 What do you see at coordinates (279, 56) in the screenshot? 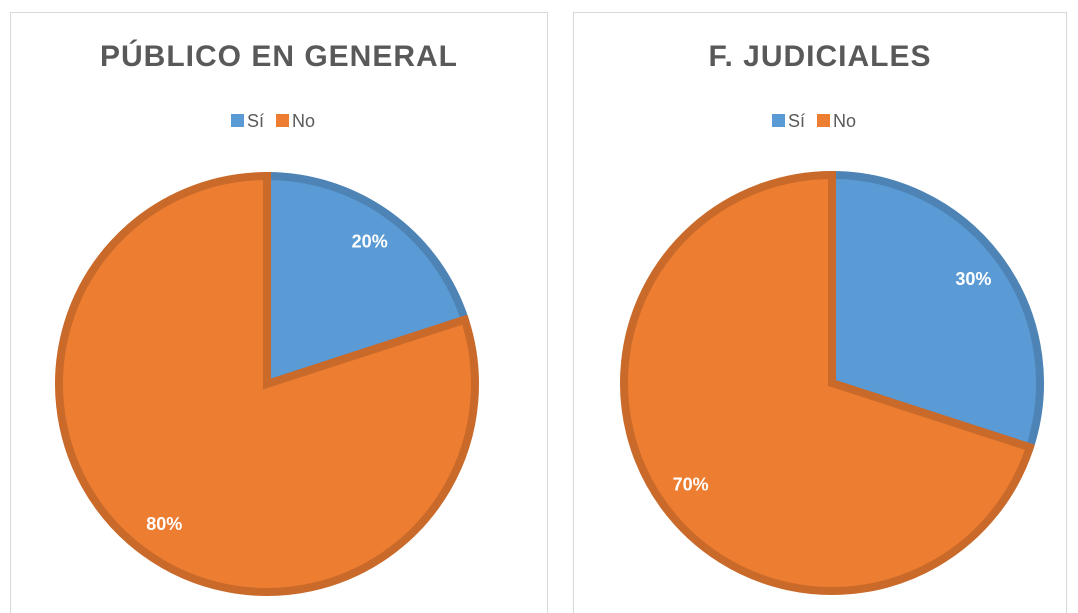
I see `chart-title: PÚBLICO EN GENERAL` at bounding box center [279, 56].